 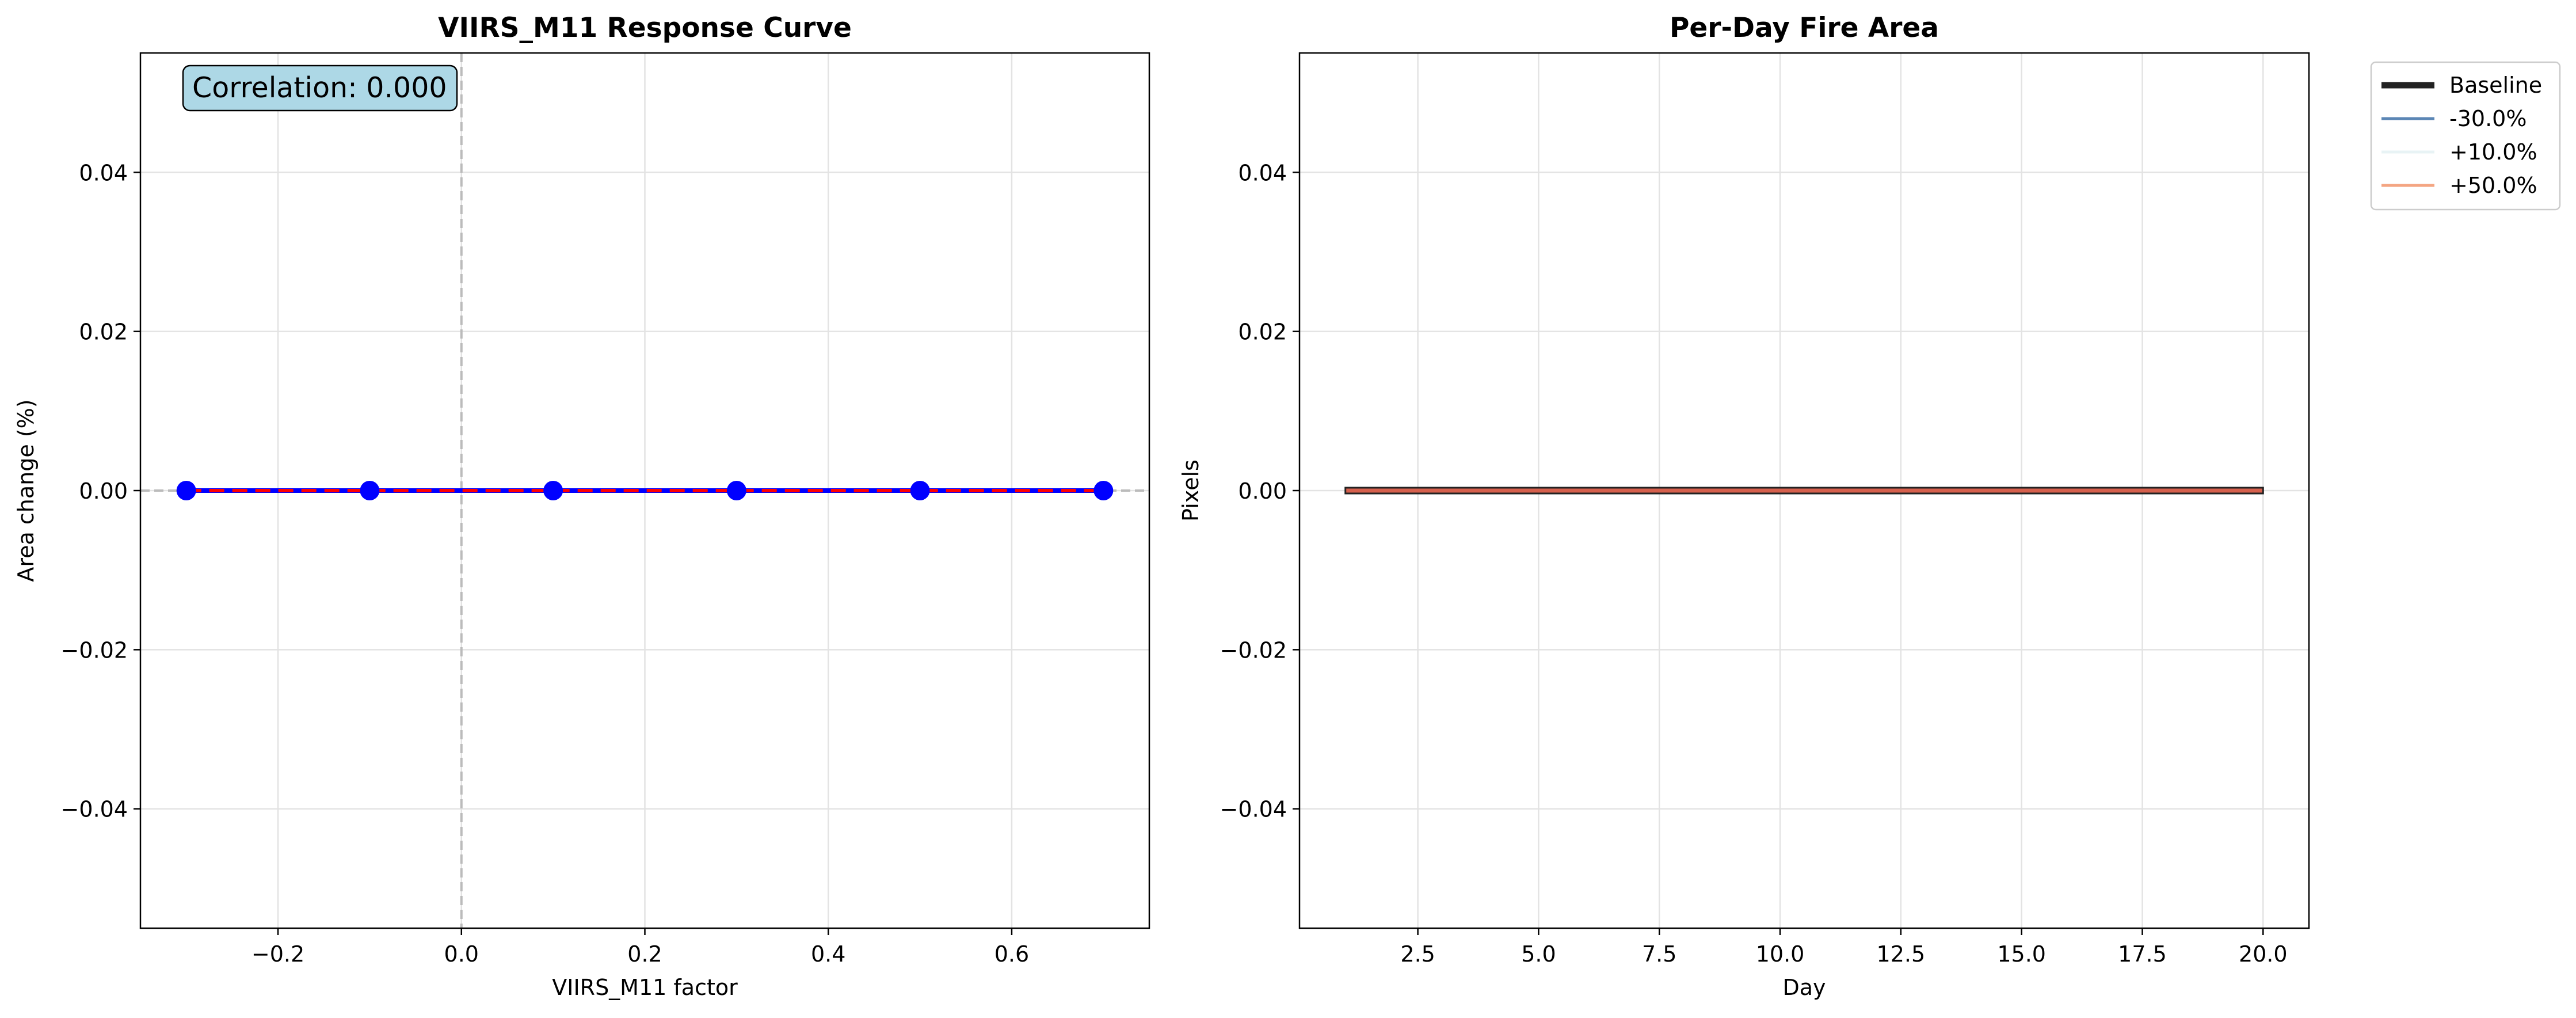 What do you see at coordinates (1844, 947) in the screenshot?
I see `x-ticks: 2.5 5.0 7.5 10.0 12.5 15.0 17.5 20.0` at bounding box center [1844, 947].